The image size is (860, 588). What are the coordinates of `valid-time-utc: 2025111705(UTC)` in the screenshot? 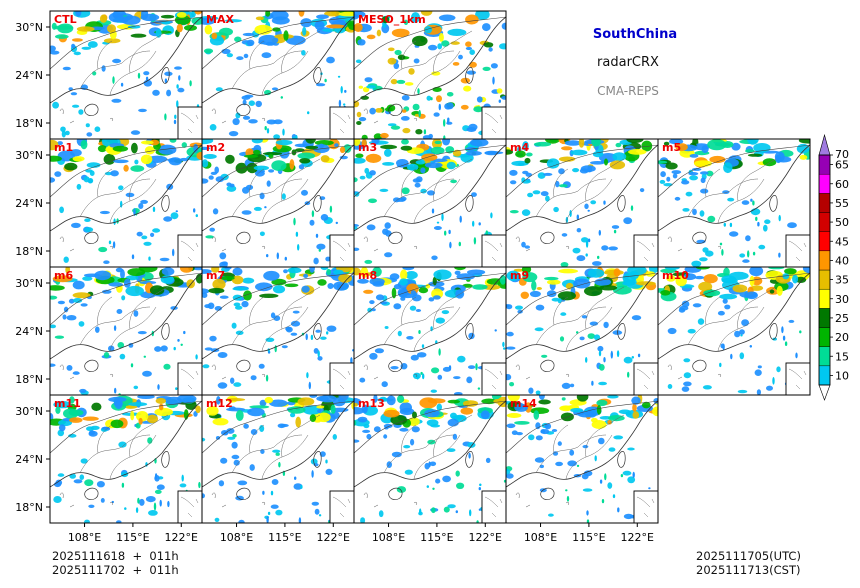 It's located at (748, 556).